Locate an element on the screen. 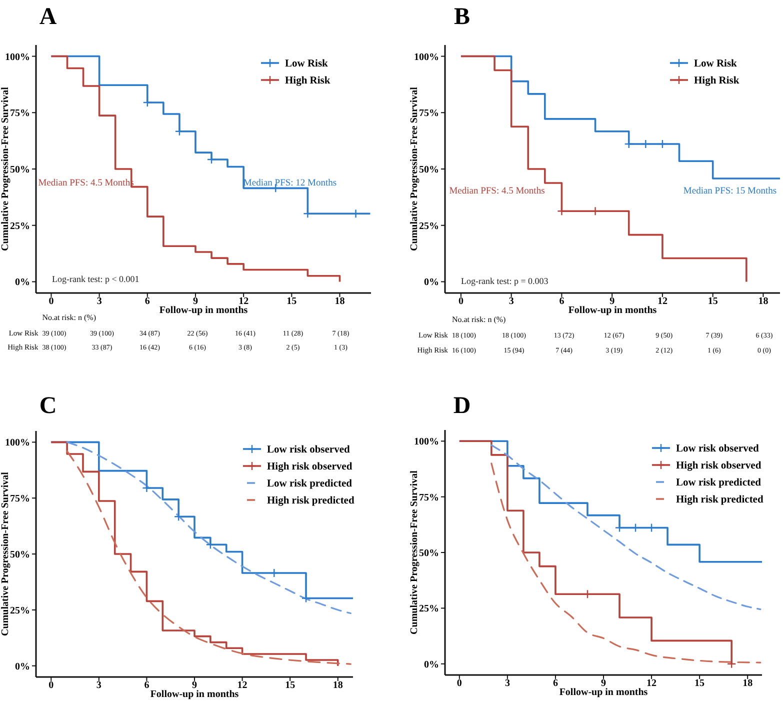  chart-title: D is located at coordinates (462, 406).